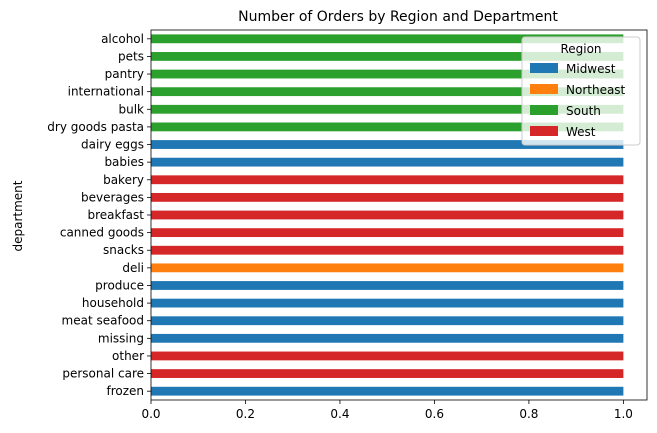 This screenshot has height=433, width=657. Describe the element at coordinates (387, 127) in the screenshot. I see `bar-dry-goods-pasta-south` at that location.